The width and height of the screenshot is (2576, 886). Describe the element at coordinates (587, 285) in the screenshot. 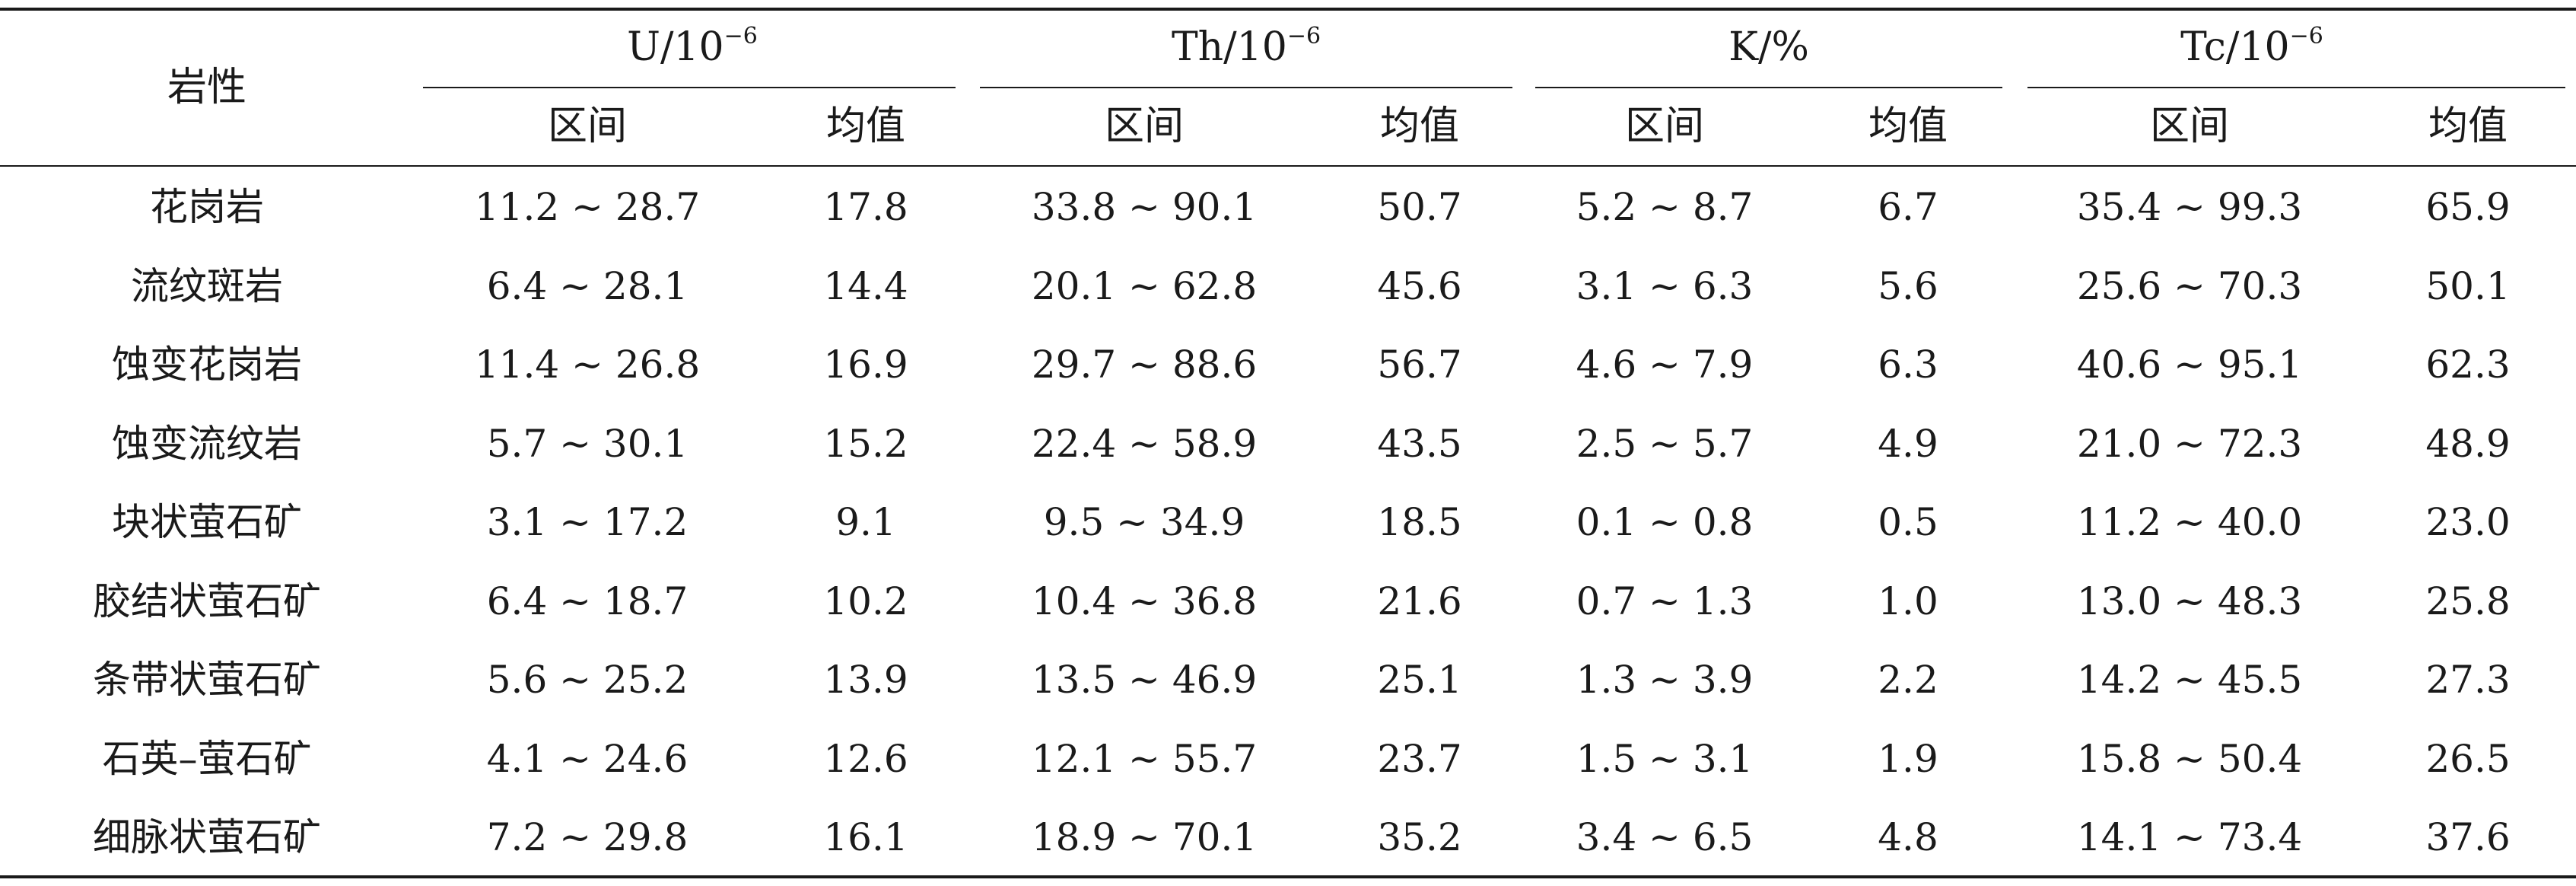

I see `table-cell: 6.4 ~ 28.1` at that location.